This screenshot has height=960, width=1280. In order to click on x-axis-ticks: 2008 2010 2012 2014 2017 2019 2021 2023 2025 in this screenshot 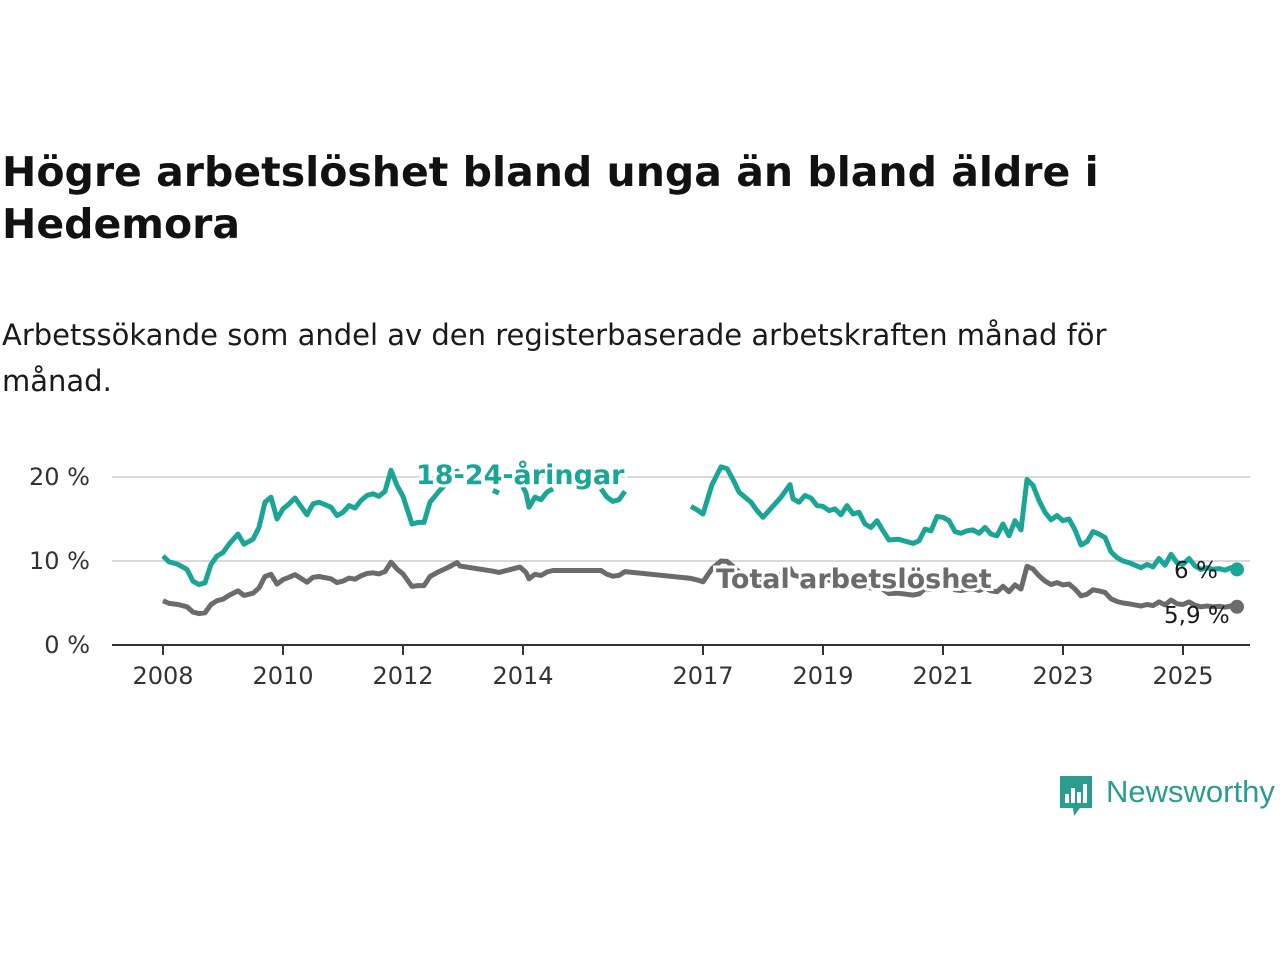, I will do `click(673, 667)`.